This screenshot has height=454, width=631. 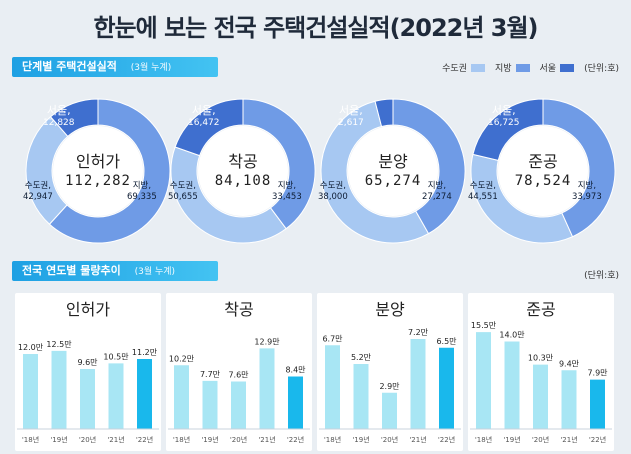 I want to click on donut-slice-sudogwon, so click(x=228, y=195).